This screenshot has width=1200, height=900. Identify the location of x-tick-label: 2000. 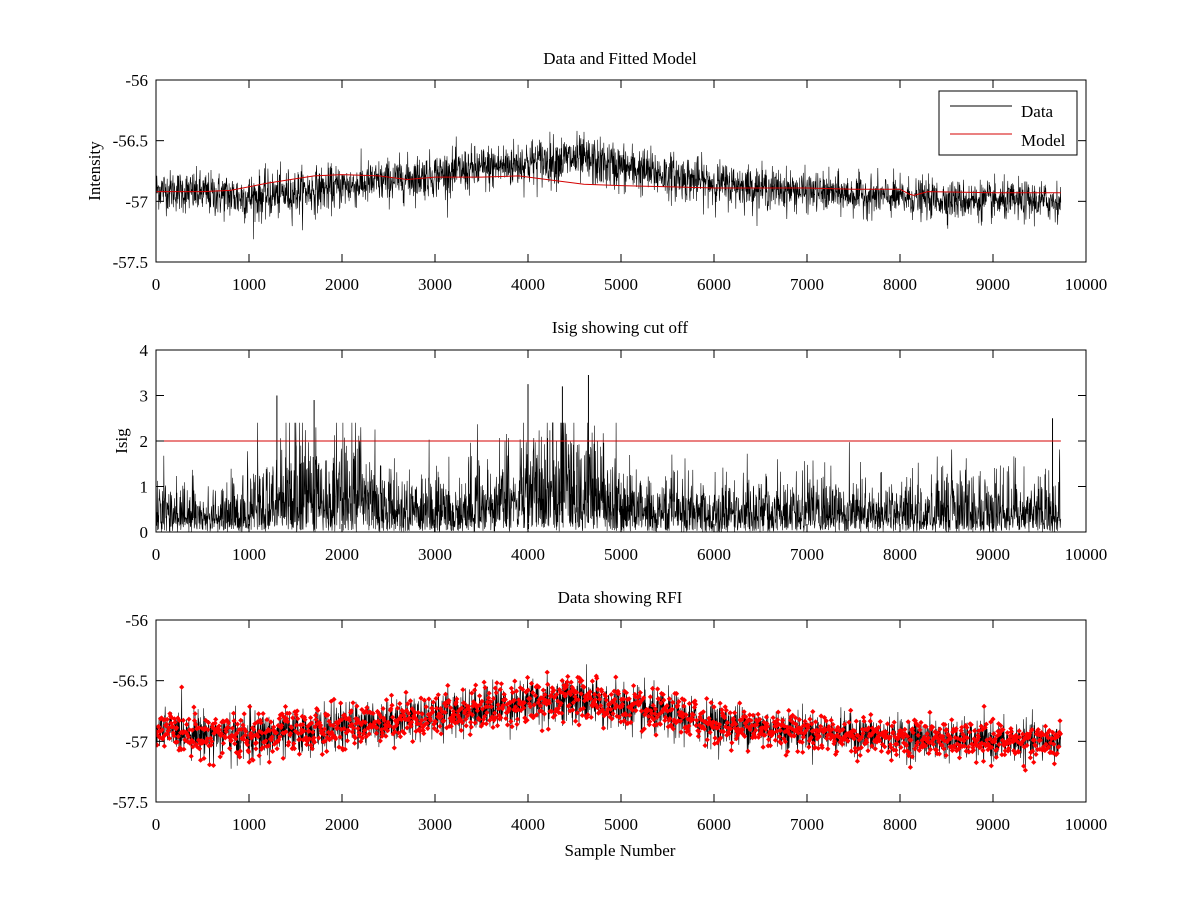
(342, 284).